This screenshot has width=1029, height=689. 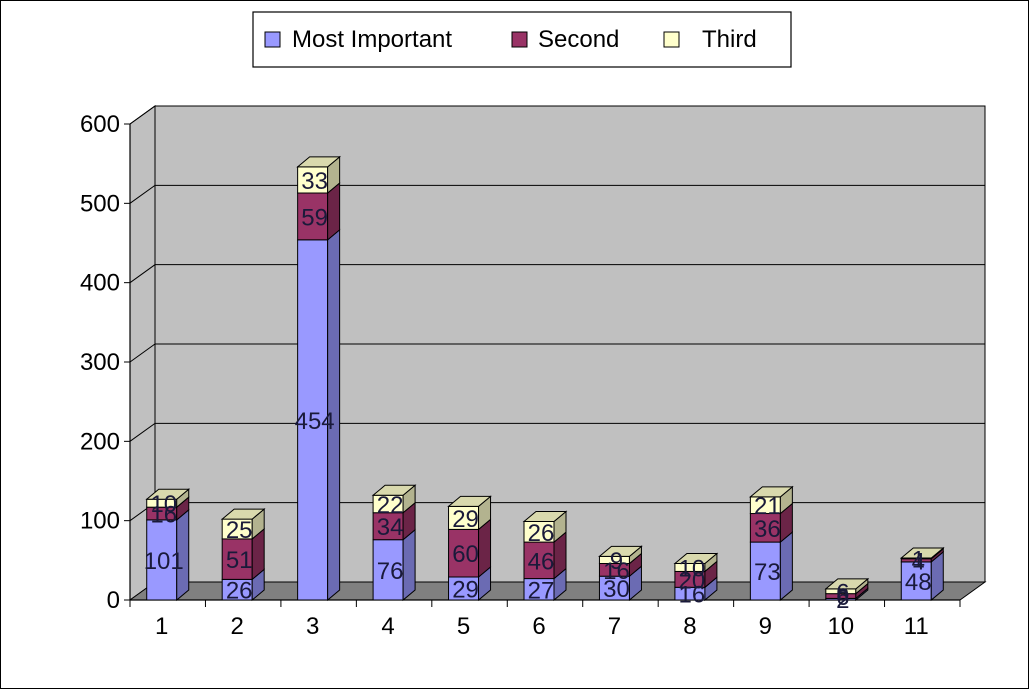 I want to click on y-axis-ticks: 0 100 200 300 400 500 600, so click(x=105, y=362).